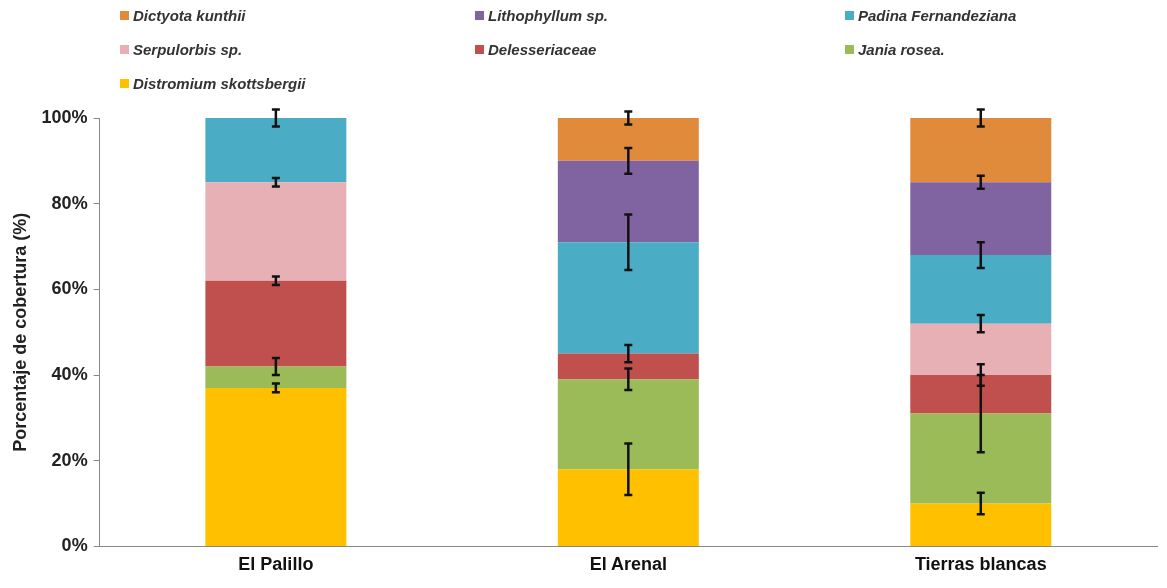  I want to click on legend-label: Padina Fernandeziana, so click(937, 15).